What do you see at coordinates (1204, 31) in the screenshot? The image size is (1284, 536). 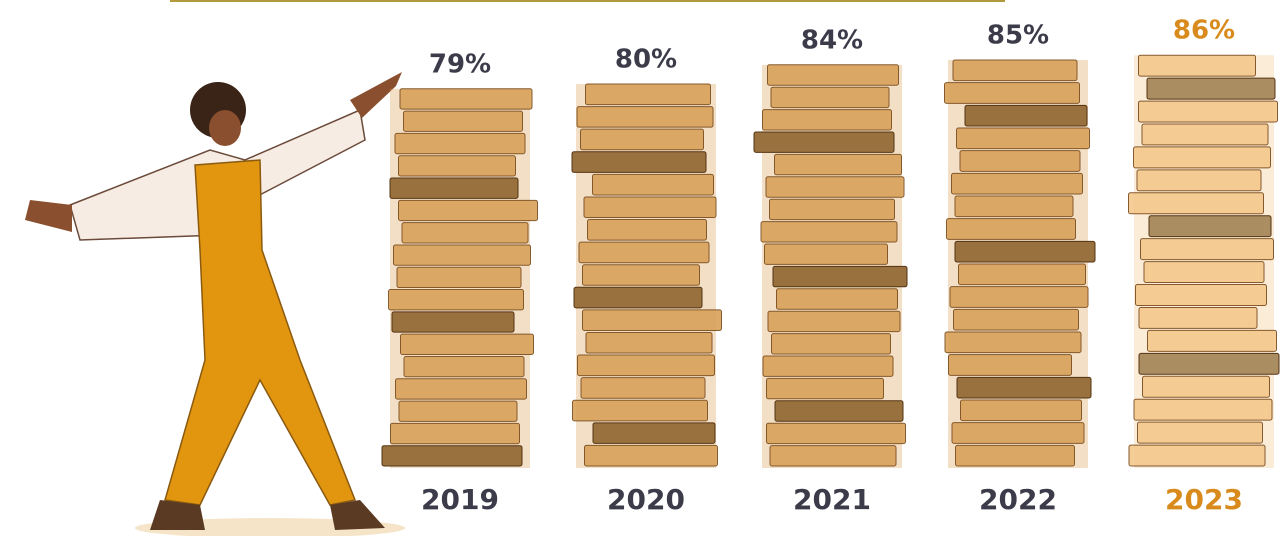 I see `value-label: 86%` at bounding box center [1204, 31].